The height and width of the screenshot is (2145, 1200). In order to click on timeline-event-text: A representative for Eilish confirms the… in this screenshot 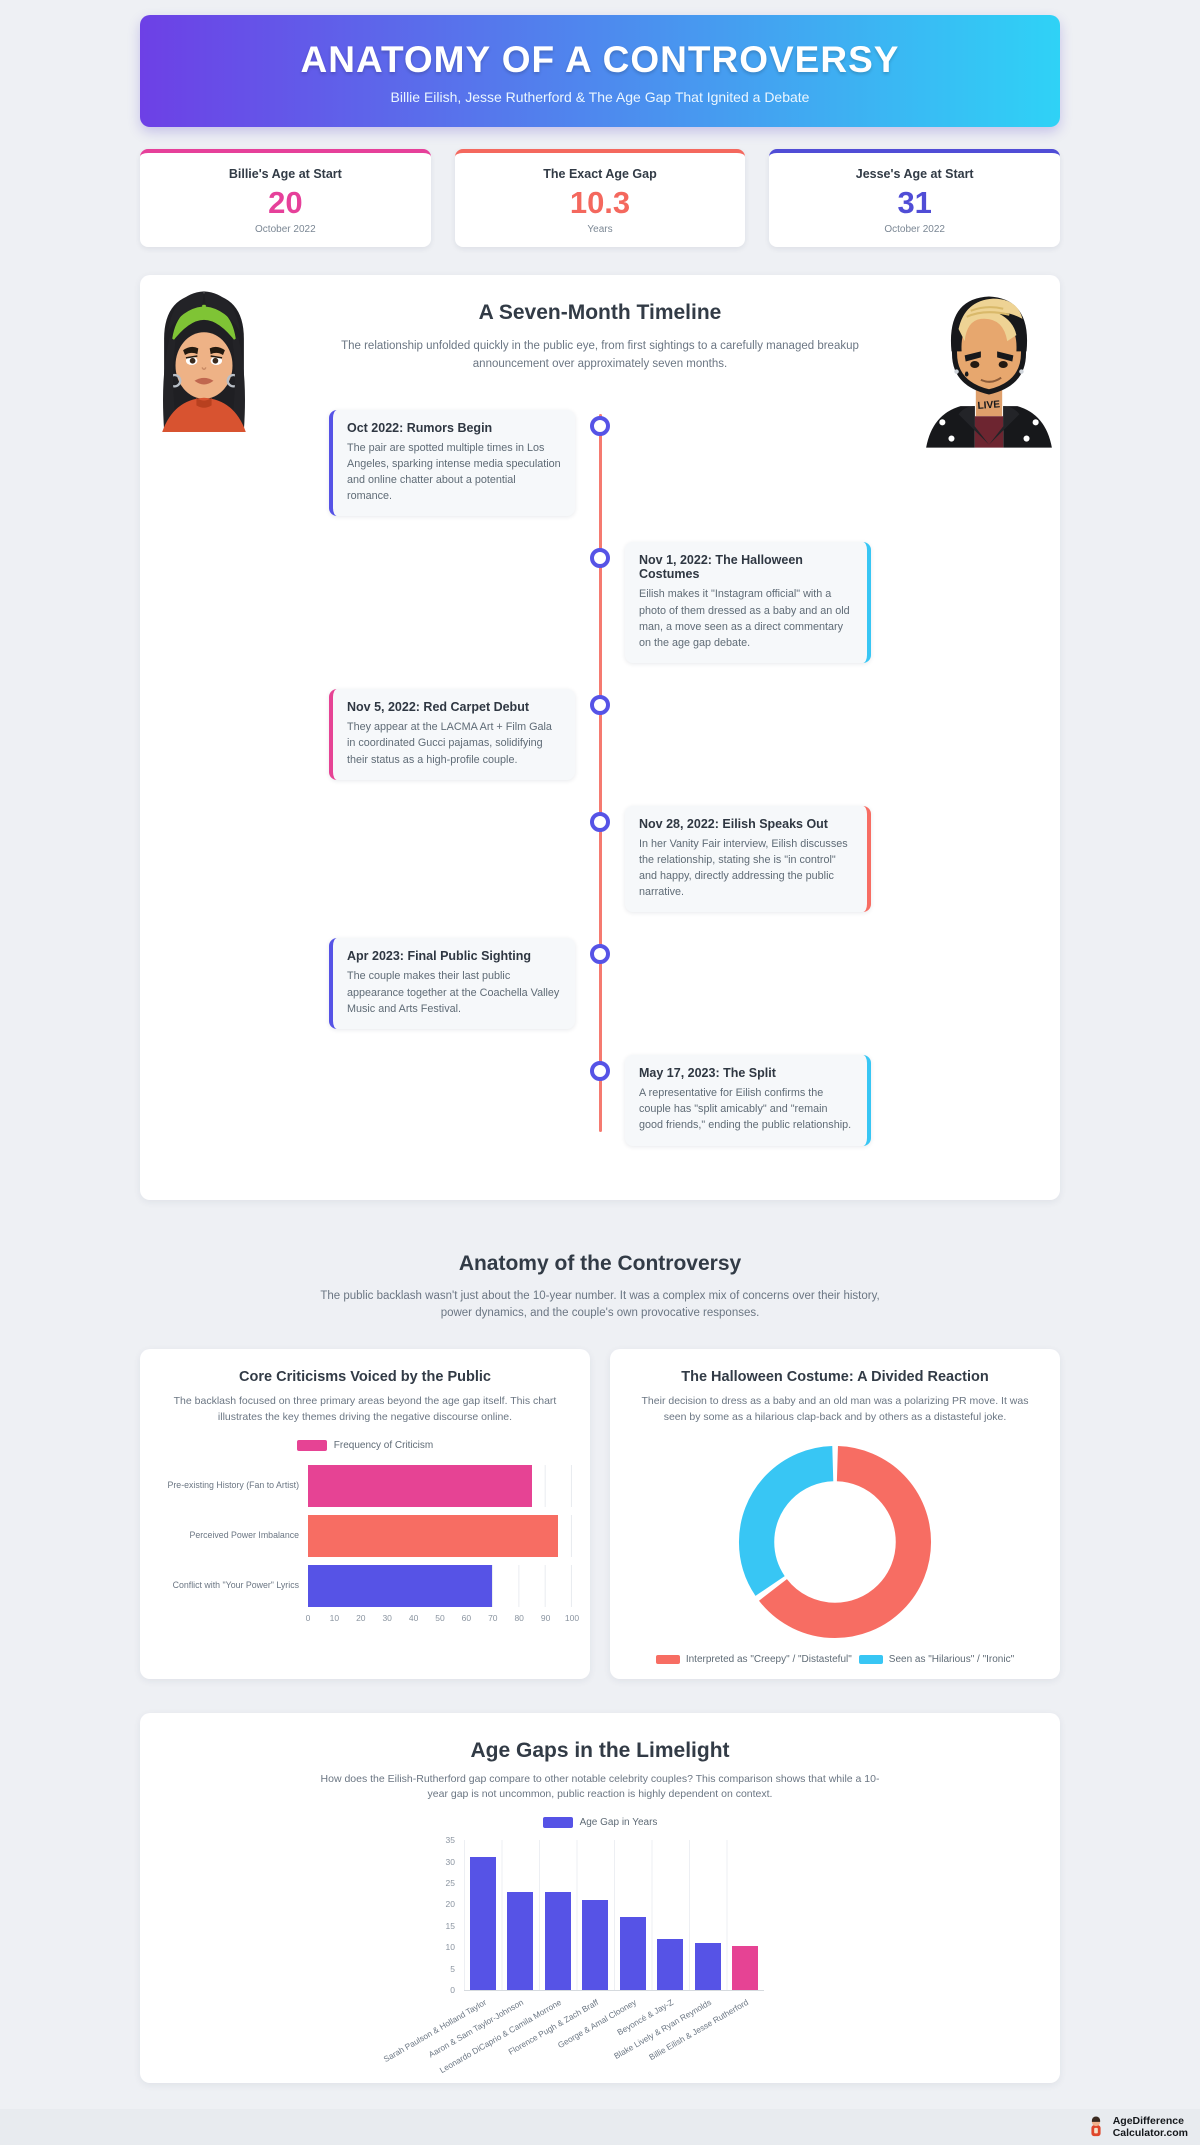, I will do `click(745, 1109)`.